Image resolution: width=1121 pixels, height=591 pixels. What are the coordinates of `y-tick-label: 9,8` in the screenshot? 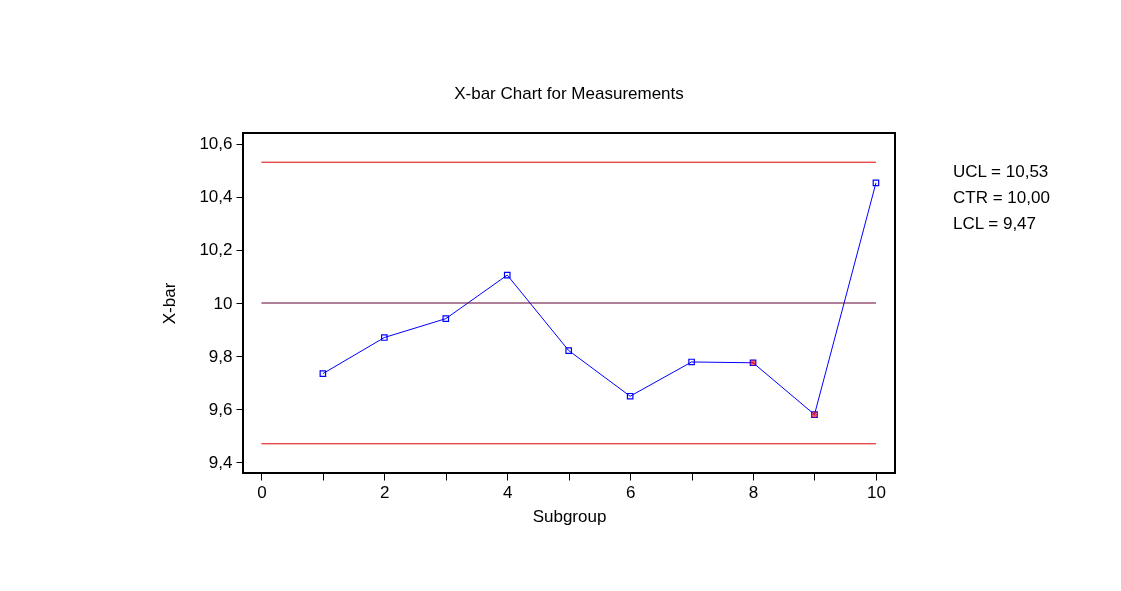 It's located at (220, 356).